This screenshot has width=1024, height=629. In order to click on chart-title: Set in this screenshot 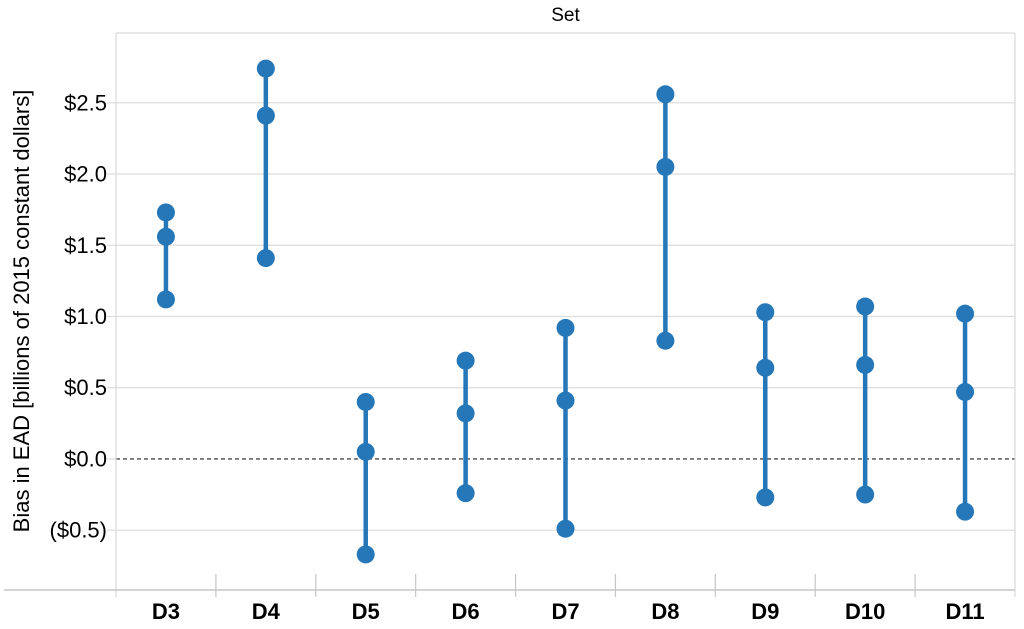, I will do `click(565, 15)`.